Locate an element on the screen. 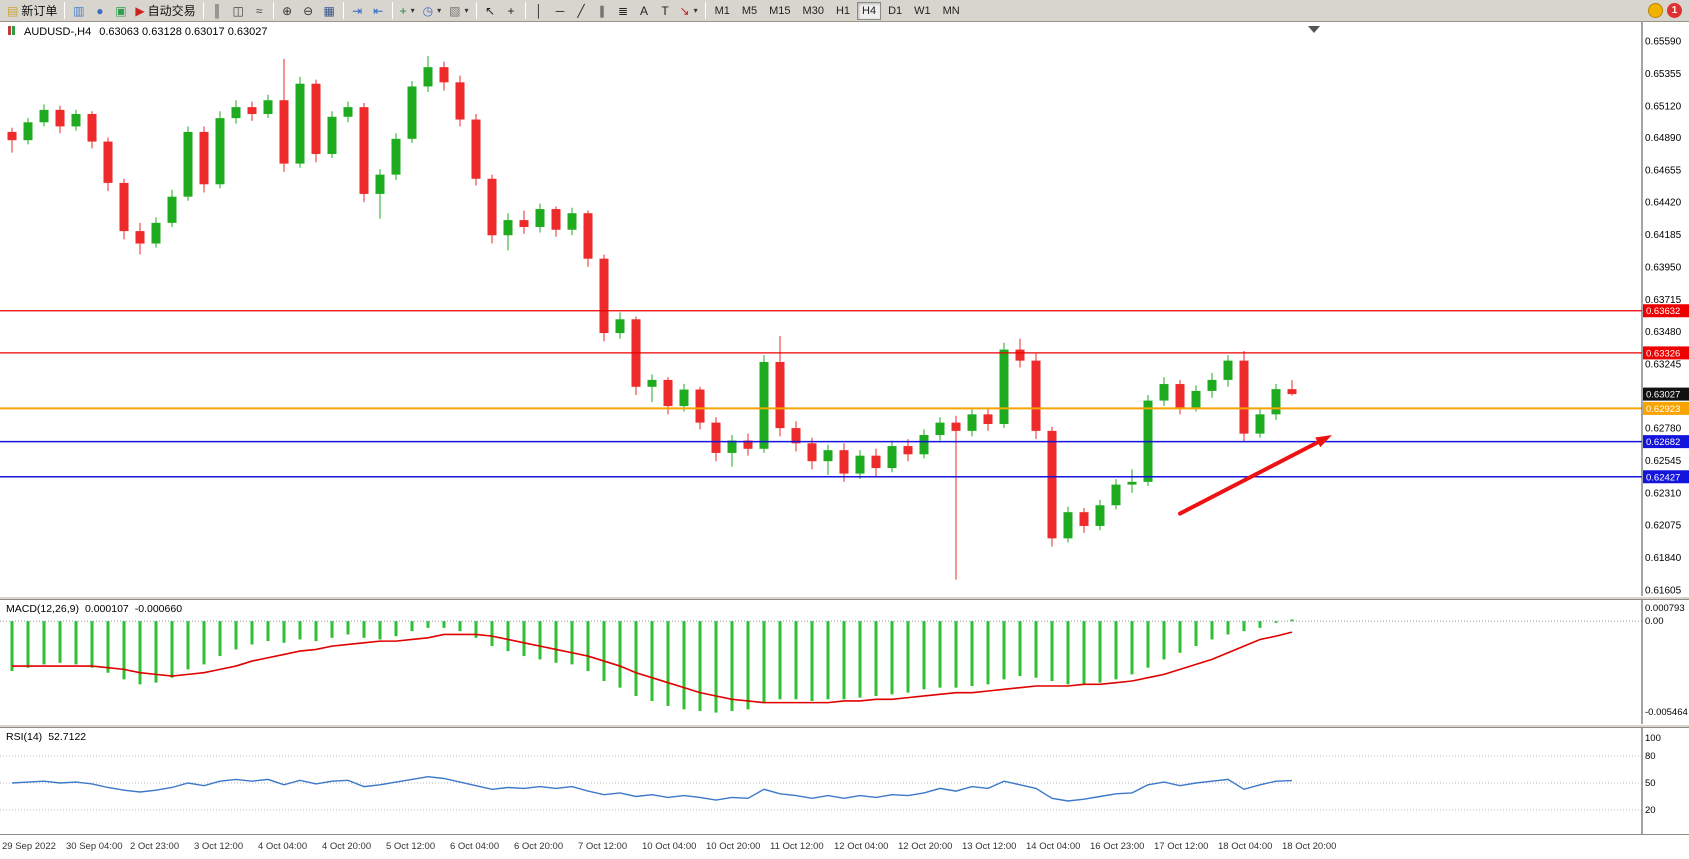 The height and width of the screenshot is (859, 1689). auto-scroll-button: ⇥ is located at coordinates (357, 11).